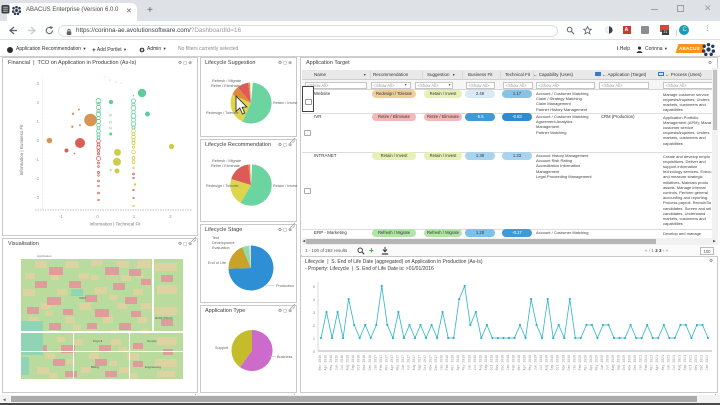  What do you see at coordinates (663, 362) in the screenshot?
I see `svg-text: May 2021` at bounding box center [663, 362].